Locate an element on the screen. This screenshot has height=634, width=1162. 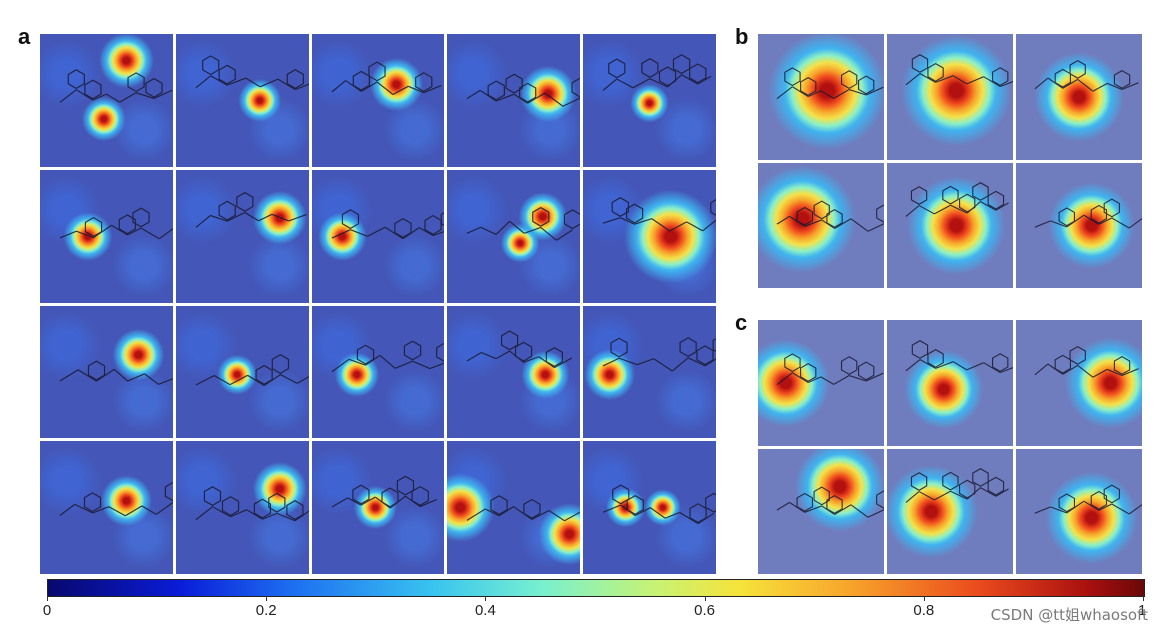
panel-label-b: b is located at coordinates (742, 36).